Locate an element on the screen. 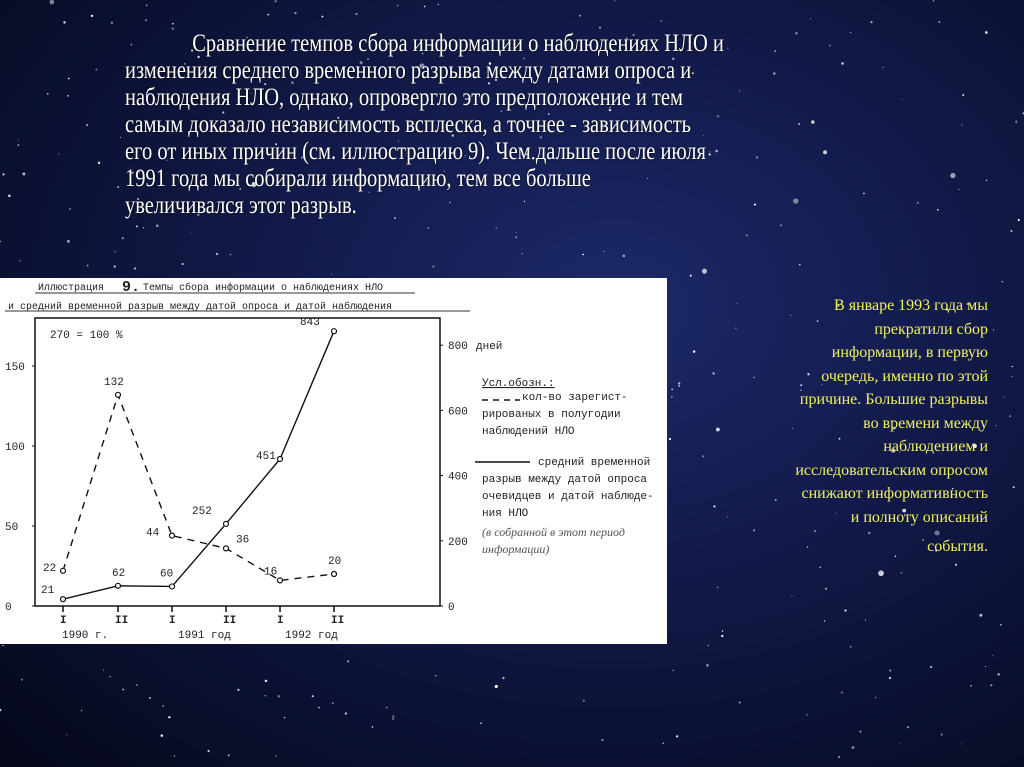 The width and height of the screenshot is (1024, 767). left-axis-tick-label: 50 is located at coordinates (11, 528).